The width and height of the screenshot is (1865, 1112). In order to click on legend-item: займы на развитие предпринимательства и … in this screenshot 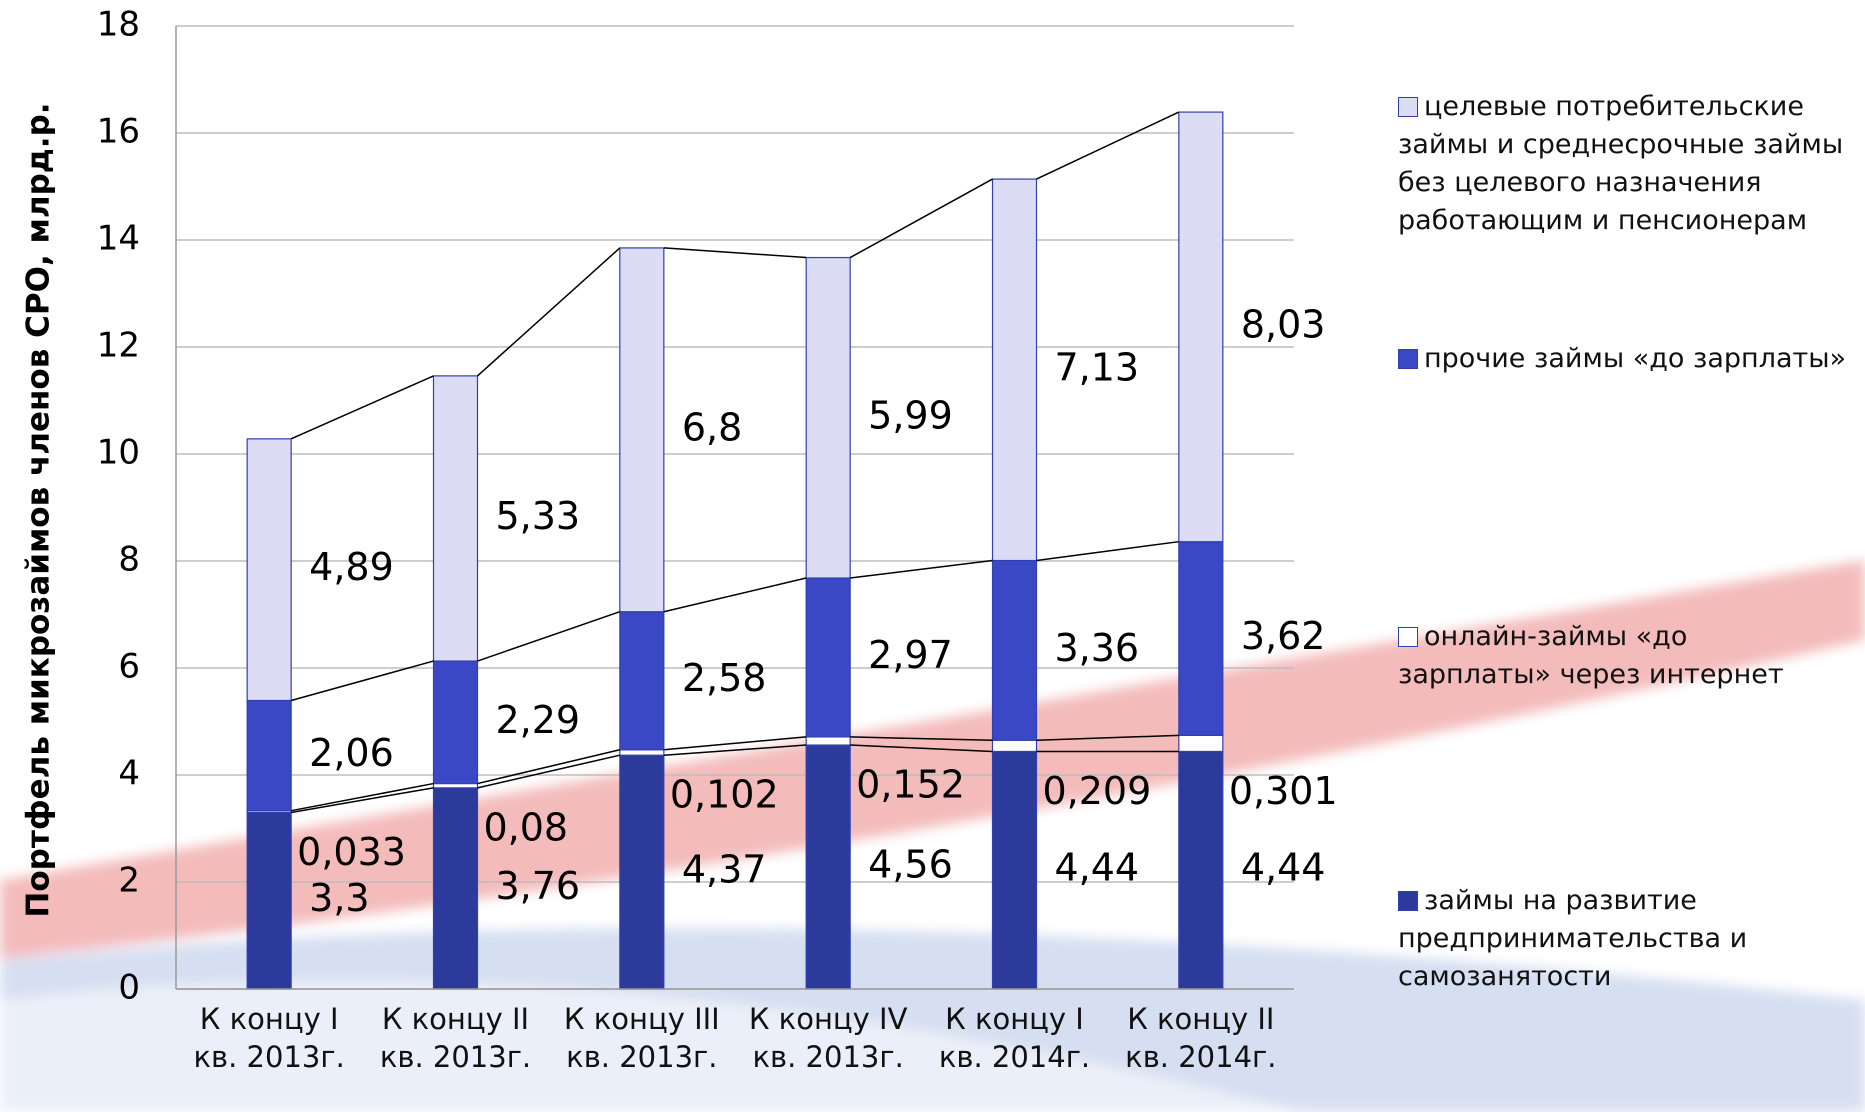, I will do `click(1623, 939)`.